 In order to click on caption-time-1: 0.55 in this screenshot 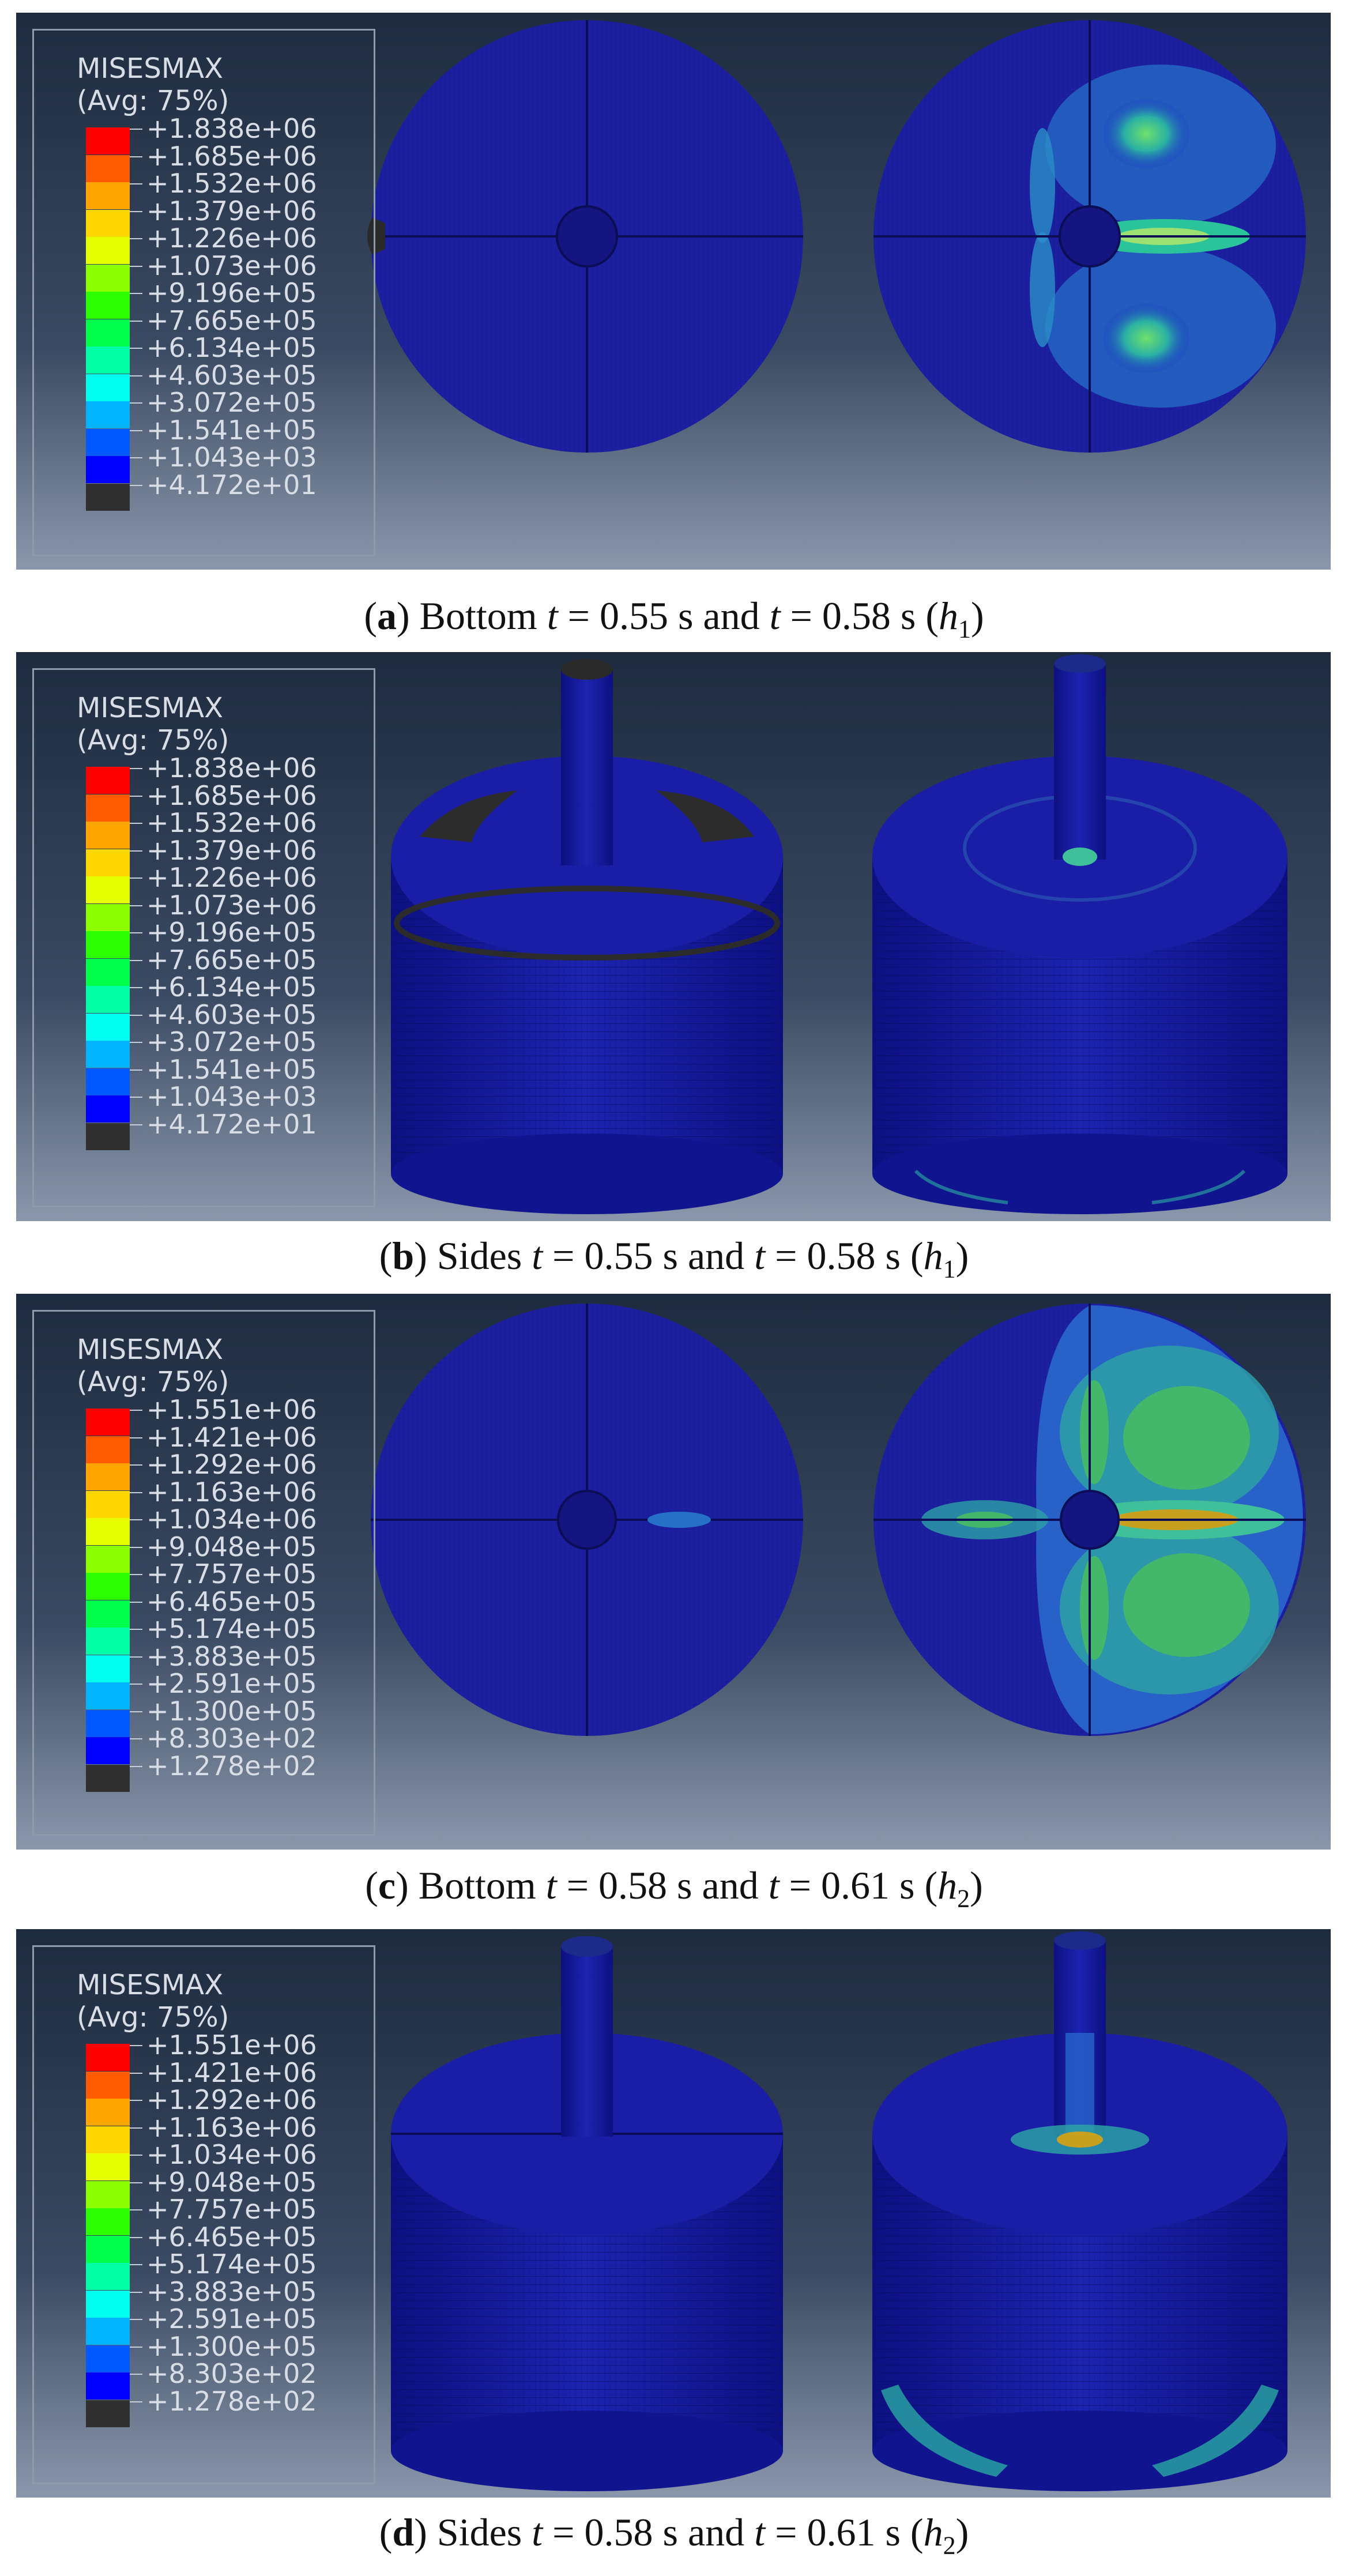, I will do `click(633, 616)`.